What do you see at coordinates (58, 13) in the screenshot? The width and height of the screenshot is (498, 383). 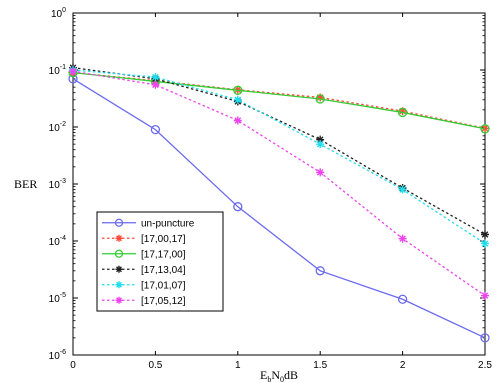 I see `y-tick-label: 10⁰` at bounding box center [58, 13].